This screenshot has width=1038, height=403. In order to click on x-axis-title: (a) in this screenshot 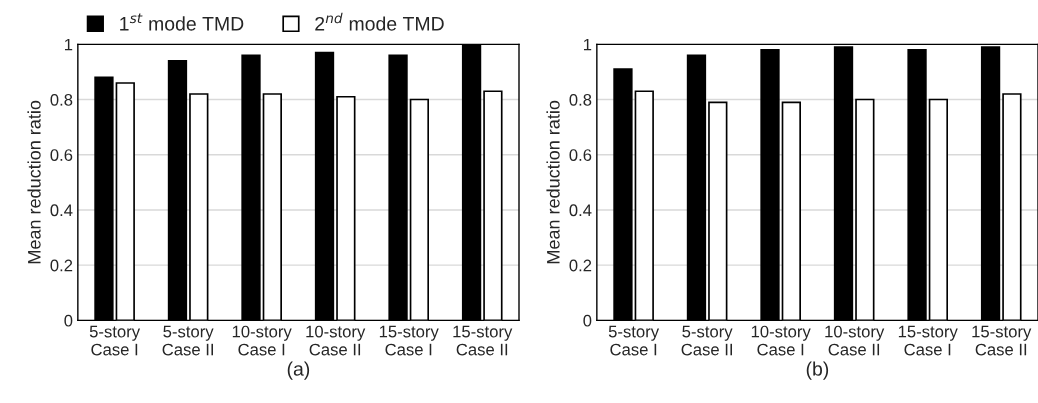, I will do `click(298, 370)`.